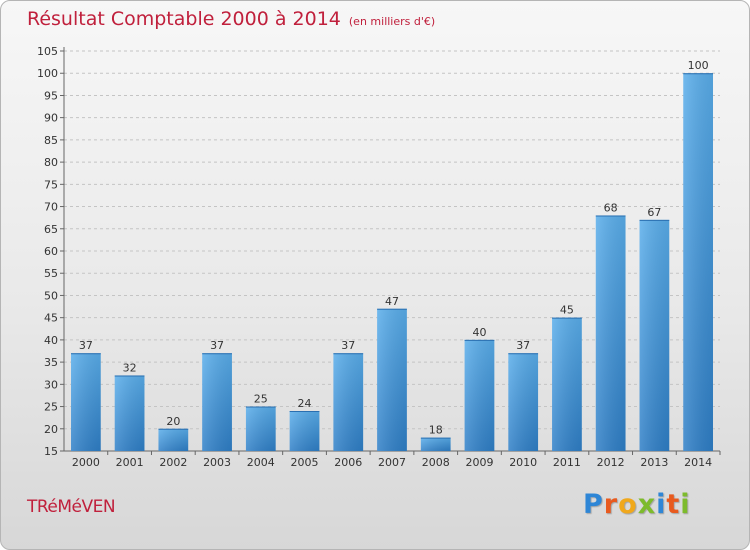 Image resolution: width=750 pixels, height=550 pixels. What do you see at coordinates (436, 430) in the screenshot?
I see `data-label: 18` at bounding box center [436, 430].